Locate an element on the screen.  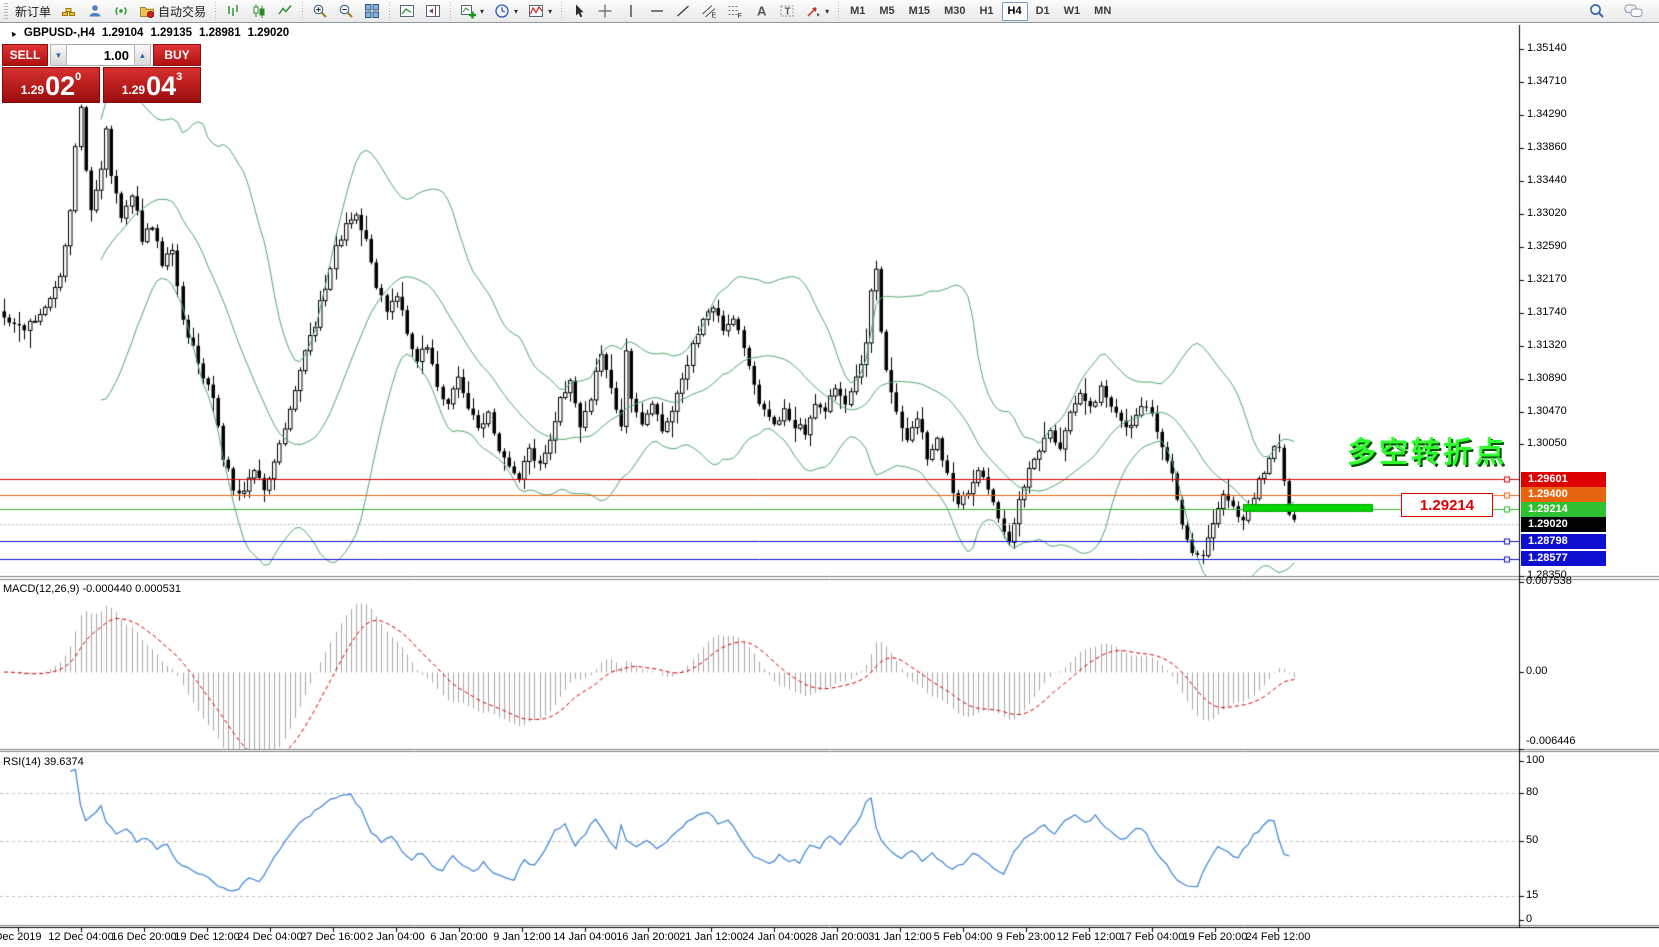
new-chart-button: ▾ is located at coordinates (472, 11).